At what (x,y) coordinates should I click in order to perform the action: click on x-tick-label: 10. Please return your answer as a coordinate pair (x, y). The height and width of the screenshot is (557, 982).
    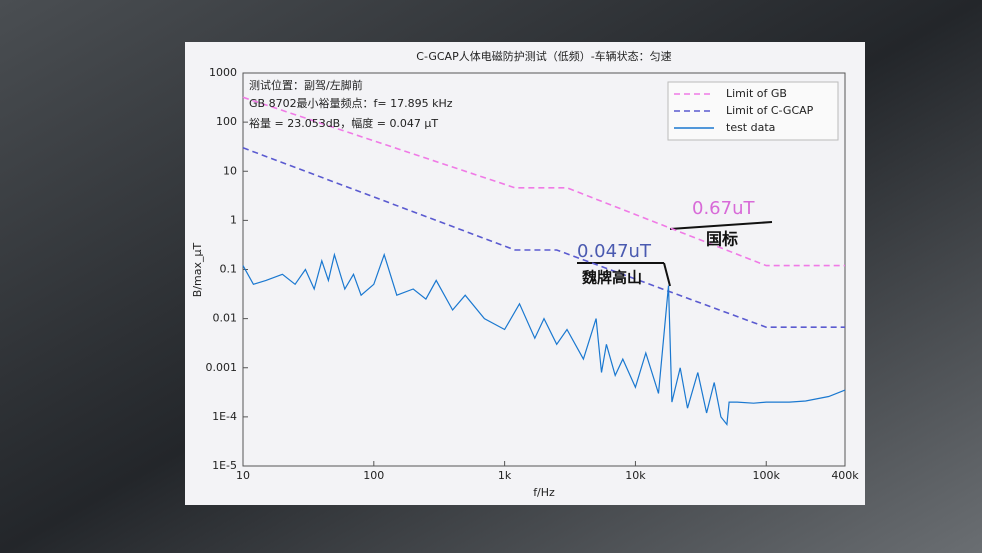
    Looking at the image, I should click on (243, 475).